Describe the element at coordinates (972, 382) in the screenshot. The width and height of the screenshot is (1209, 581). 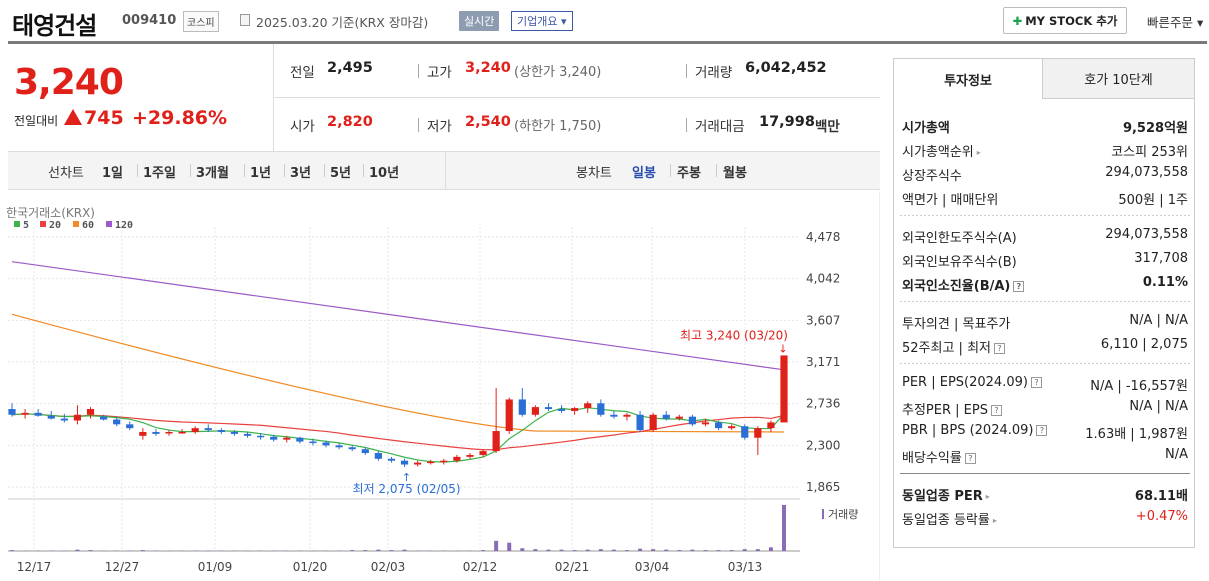
I see `info-key: PER | EPS(2024.09)?` at that location.